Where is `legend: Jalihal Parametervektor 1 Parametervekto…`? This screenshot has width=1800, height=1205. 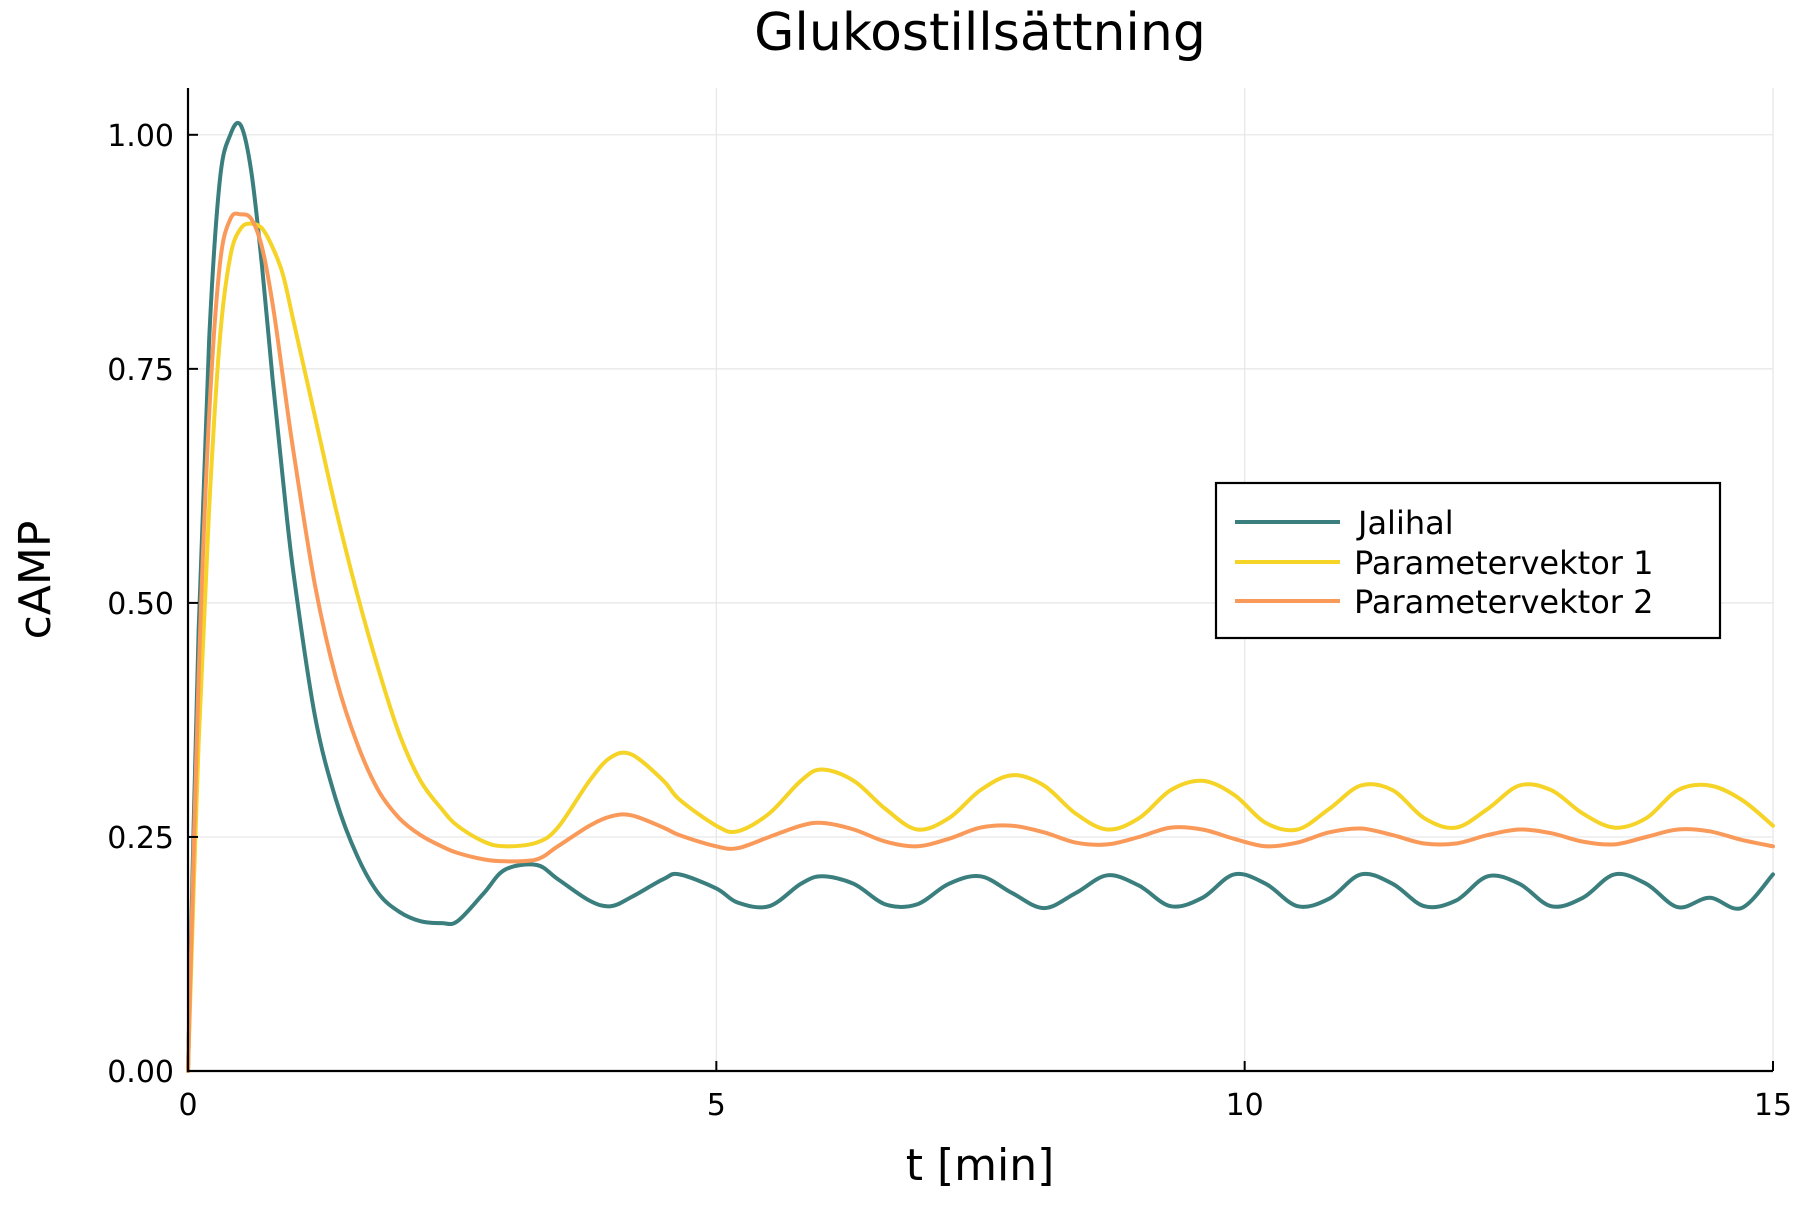
legend: Jalihal Parametervektor 1 Parametervekto… is located at coordinates (1468, 560).